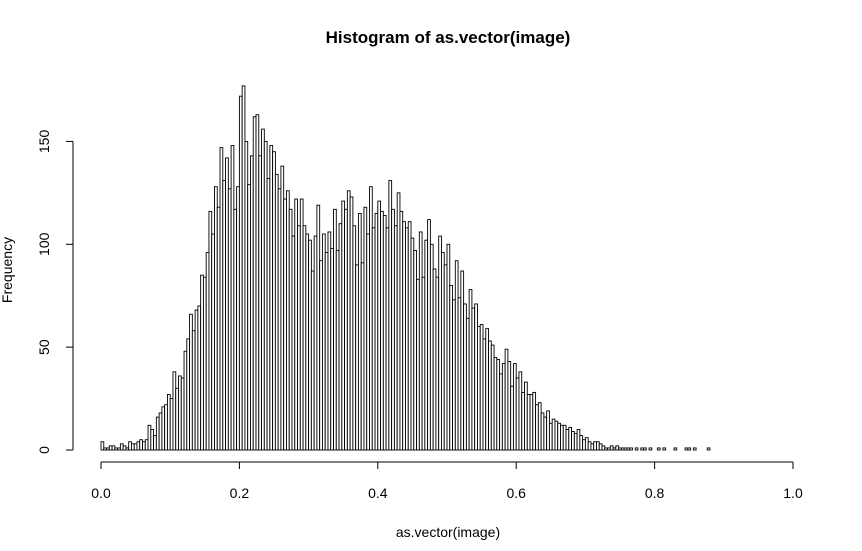 The width and height of the screenshot is (862, 551). Describe the element at coordinates (240, 493) in the screenshot. I see `x-tick-label: 0.2` at that location.